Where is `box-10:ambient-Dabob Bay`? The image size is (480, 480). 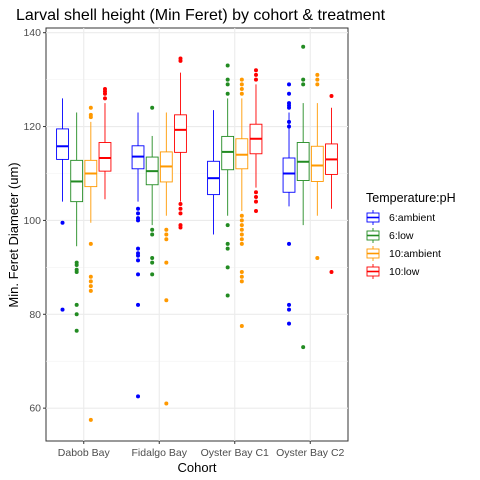
box-10:ambient-Dabob Bay is located at coordinates (91, 263).